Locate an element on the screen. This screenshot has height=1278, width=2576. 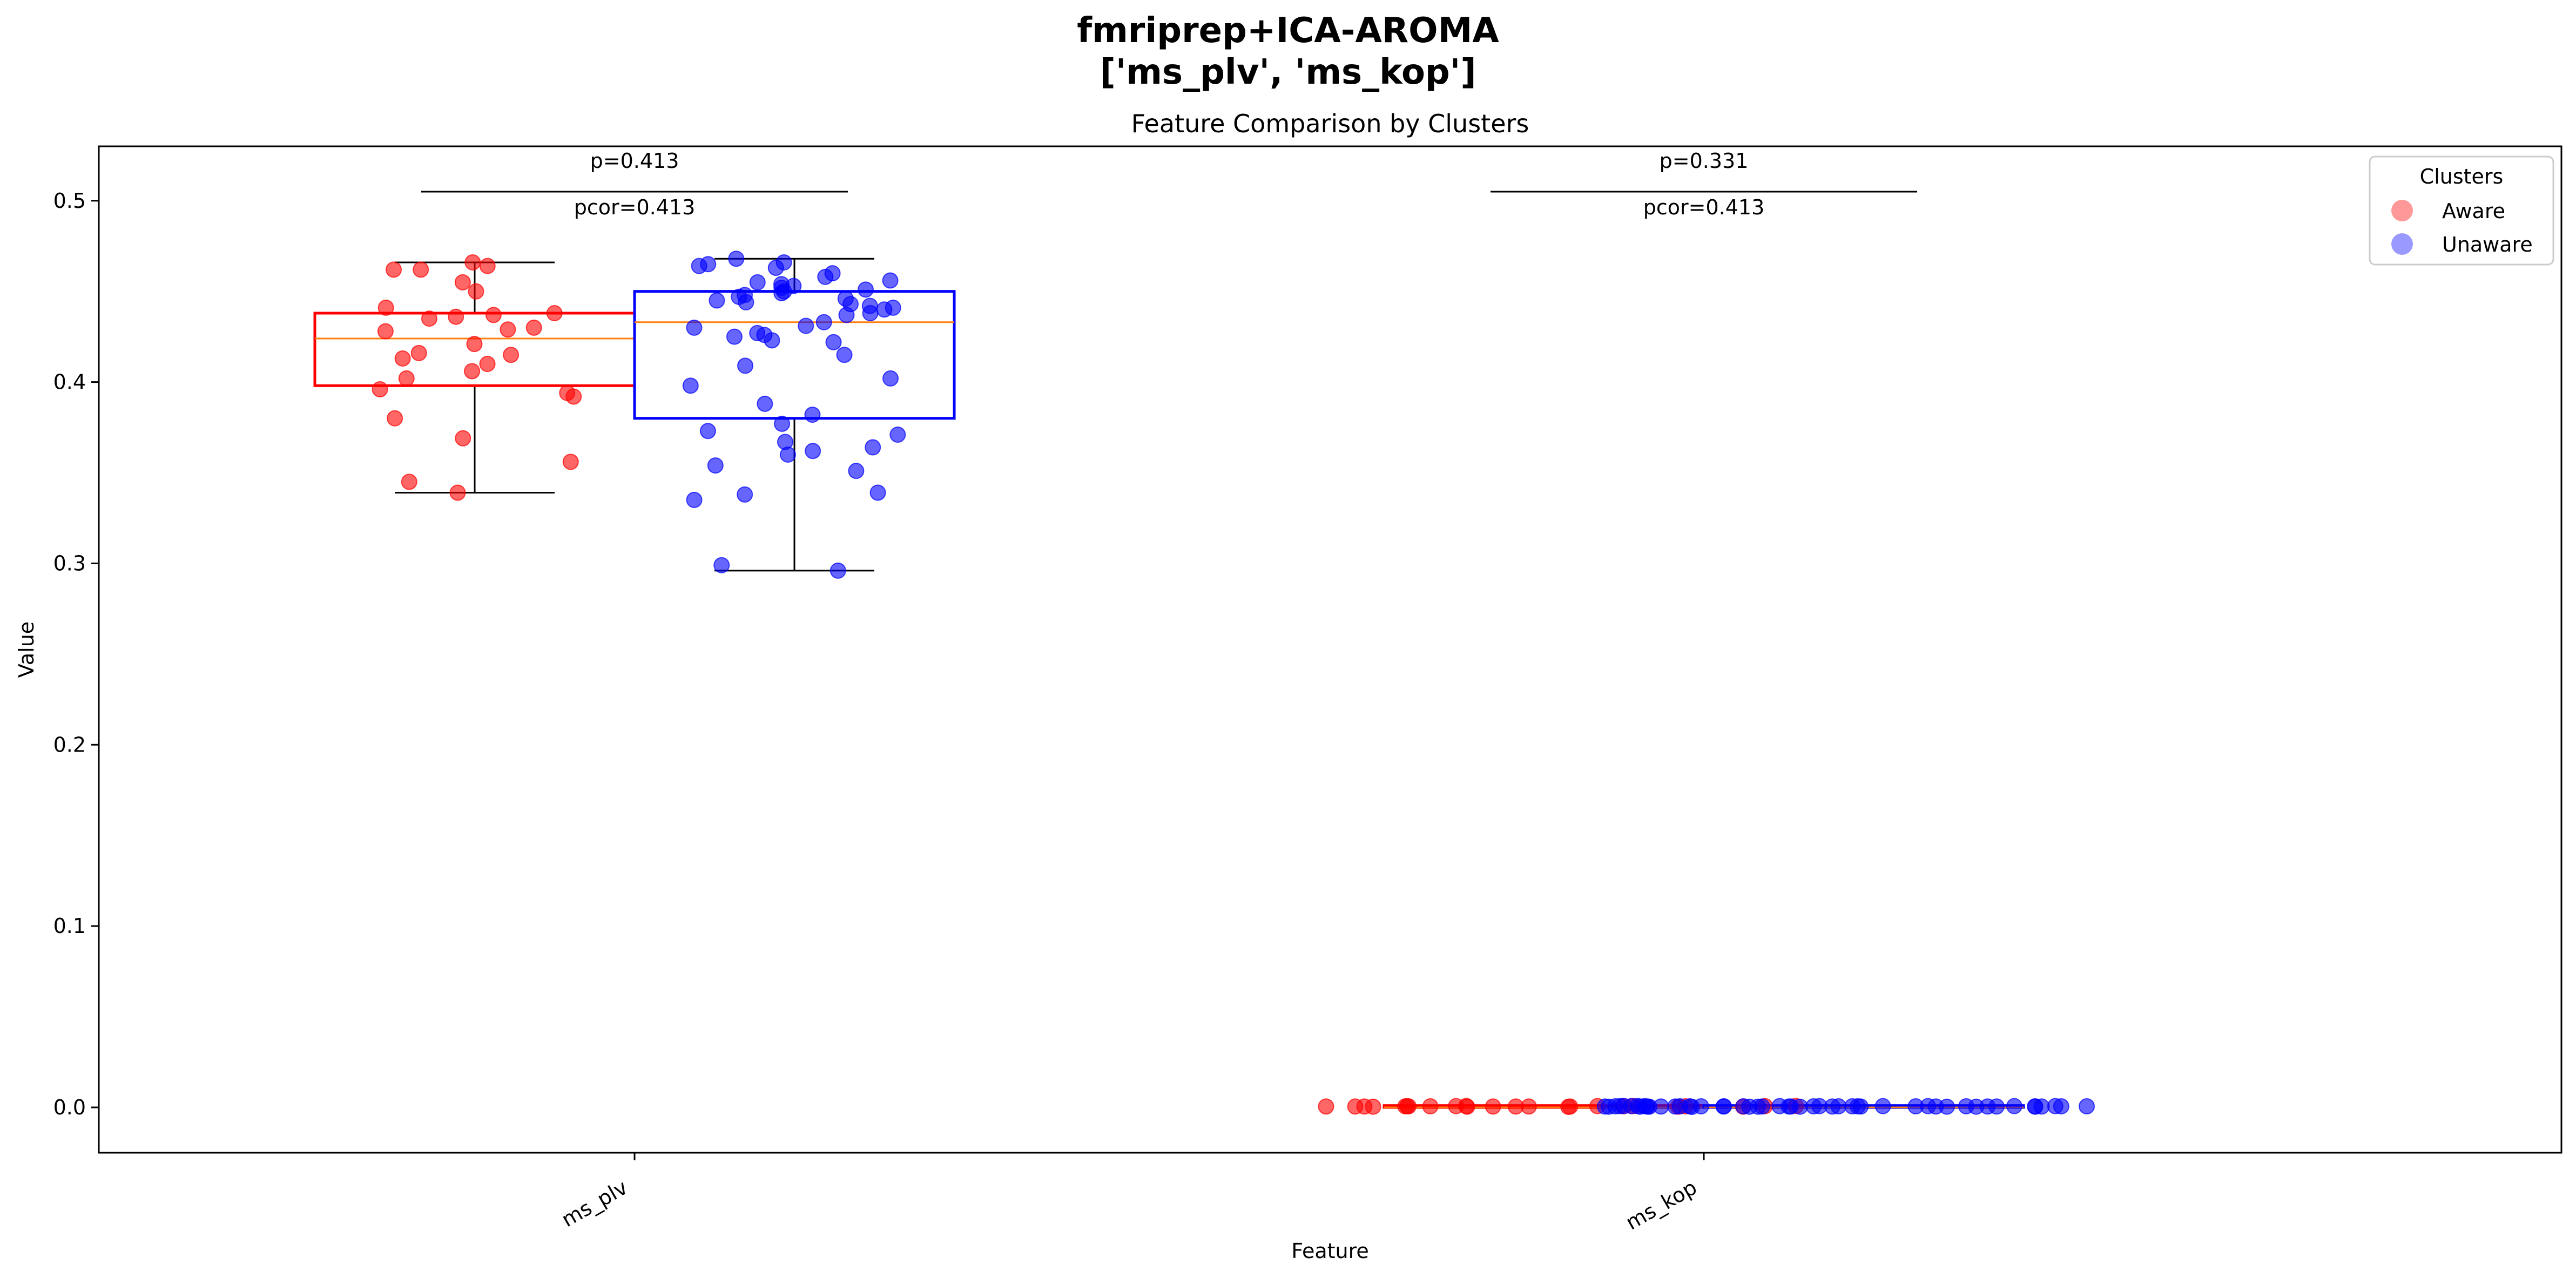
legend-entry-aware: Aware is located at coordinates (2473, 211).